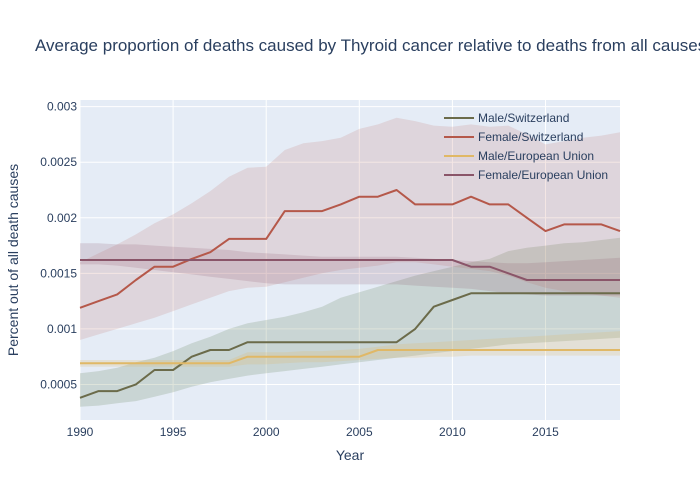 This screenshot has height=500, width=700. Describe the element at coordinates (350, 455) in the screenshot. I see `x-axis-title: Year` at that location.